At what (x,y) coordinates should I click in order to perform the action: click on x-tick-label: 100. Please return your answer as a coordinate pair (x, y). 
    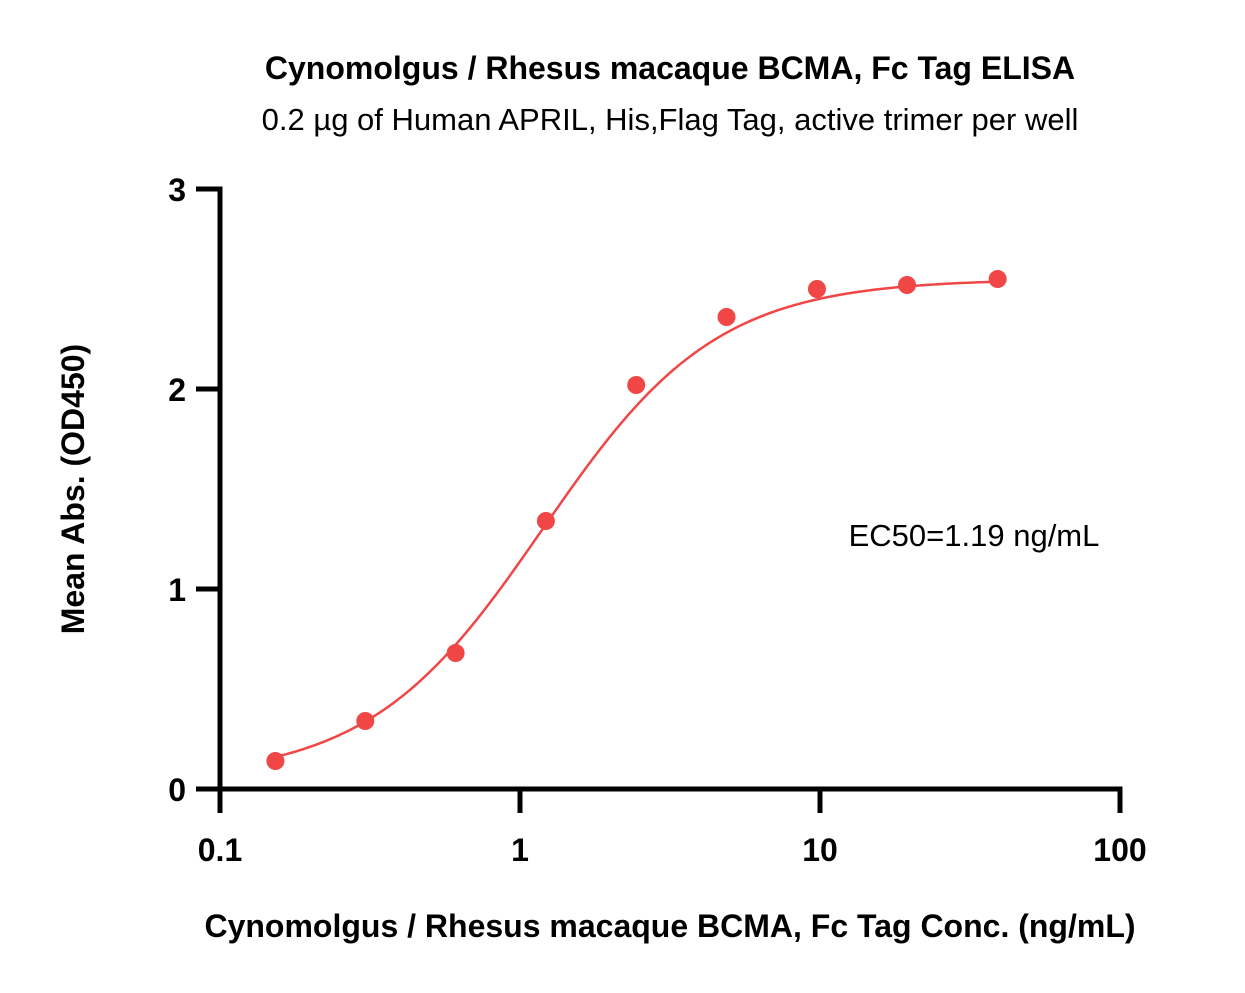
    Looking at the image, I should click on (1119, 850).